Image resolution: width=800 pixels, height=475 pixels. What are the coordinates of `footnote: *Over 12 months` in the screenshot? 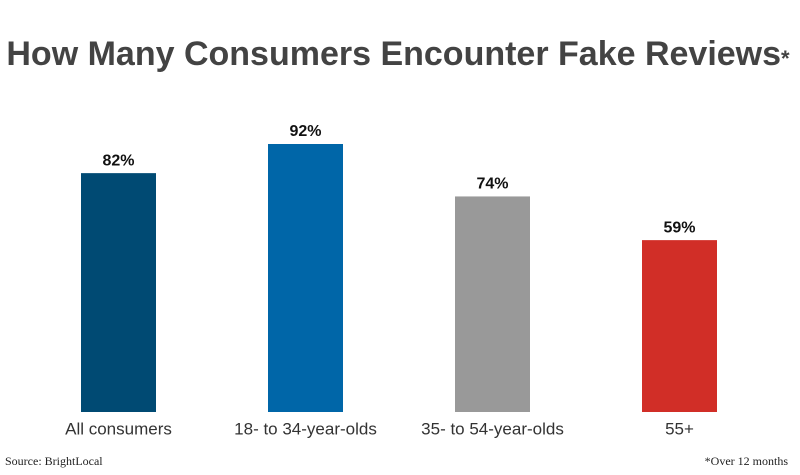 It's located at (747, 461).